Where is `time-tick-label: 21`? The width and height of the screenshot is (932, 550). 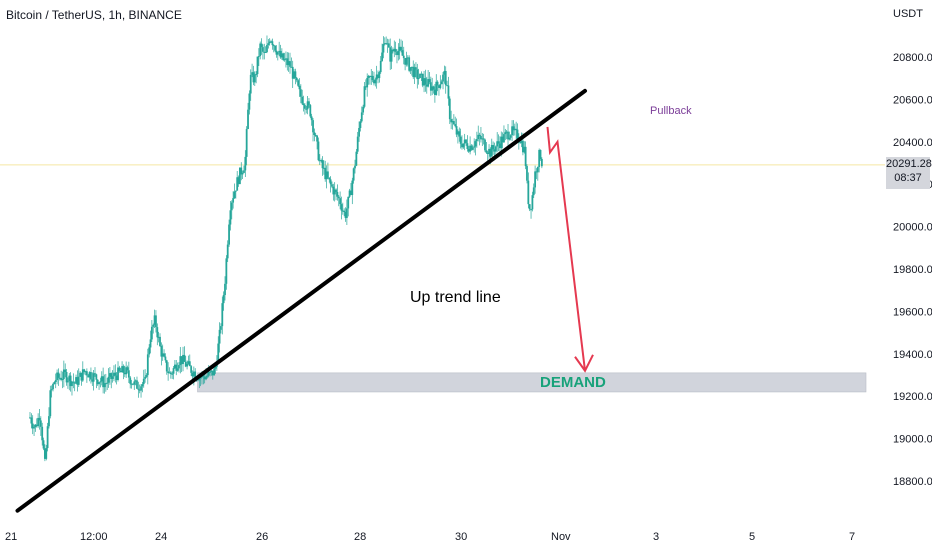 time-tick-label: 21 is located at coordinates (11, 537).